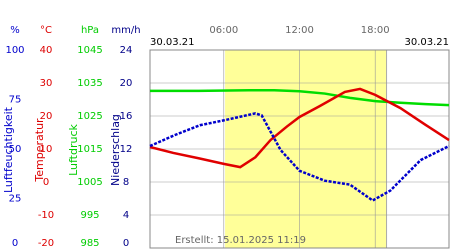  I want to click on axis-title: Luftdruck, so click(73, 149).